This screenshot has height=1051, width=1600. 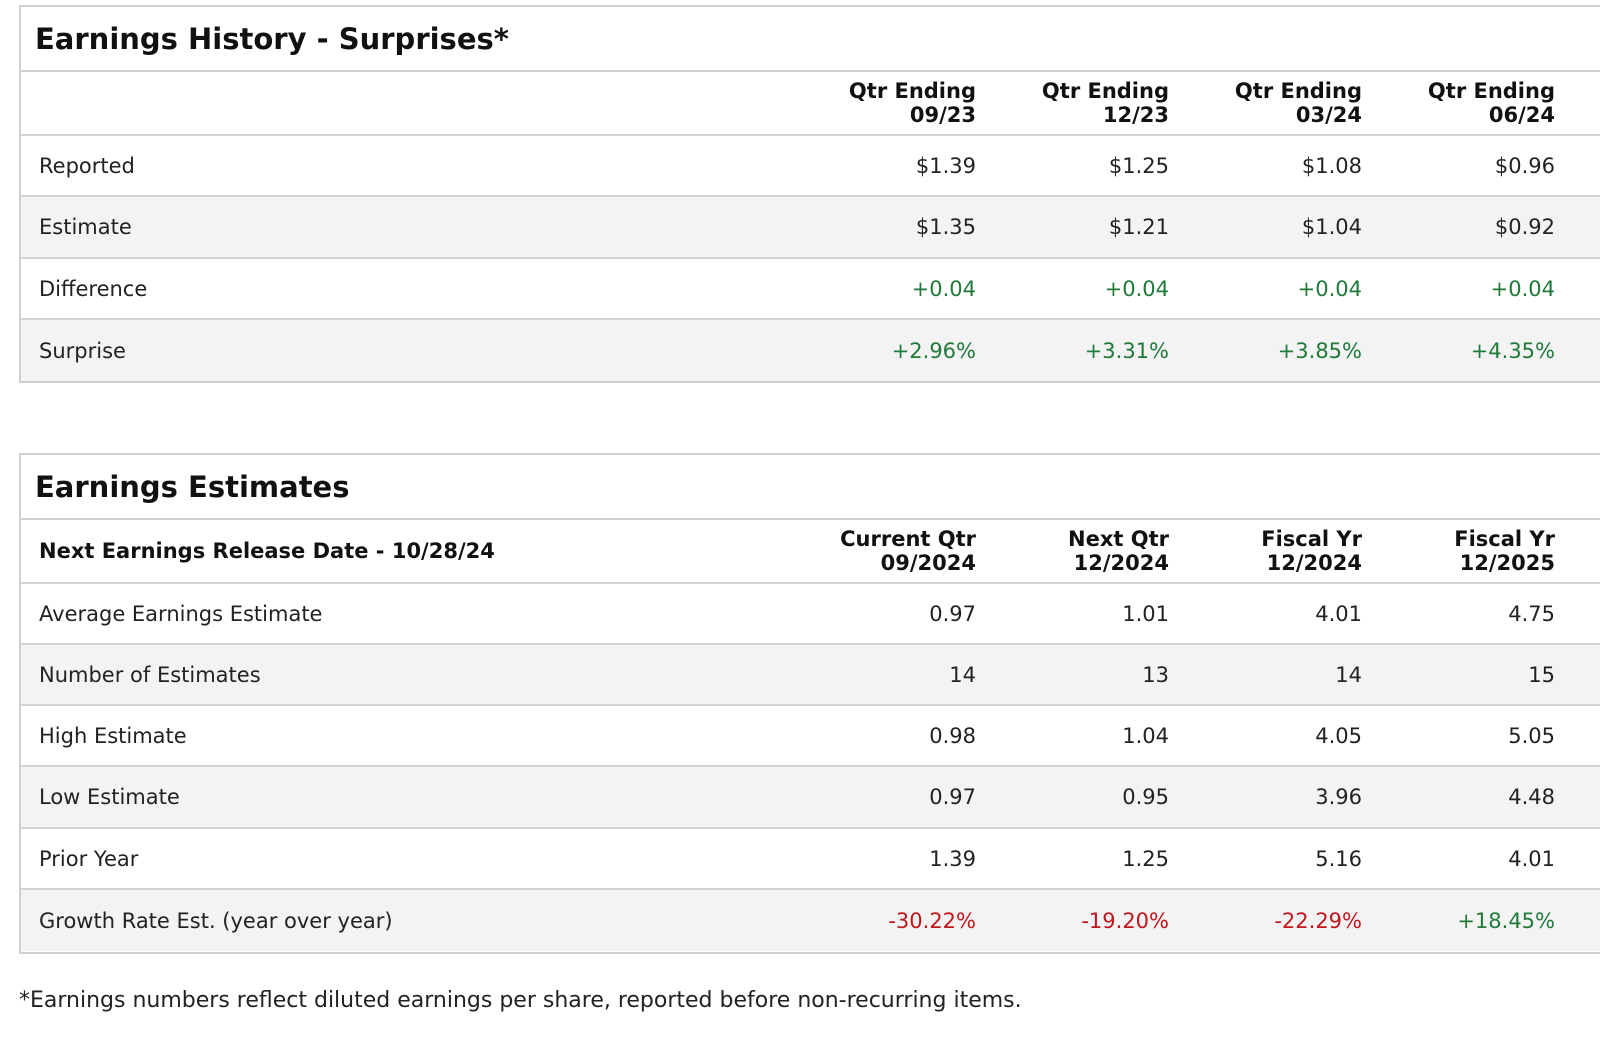 I want to click on table-cell: $1.04, so click(x=1331, y=227).